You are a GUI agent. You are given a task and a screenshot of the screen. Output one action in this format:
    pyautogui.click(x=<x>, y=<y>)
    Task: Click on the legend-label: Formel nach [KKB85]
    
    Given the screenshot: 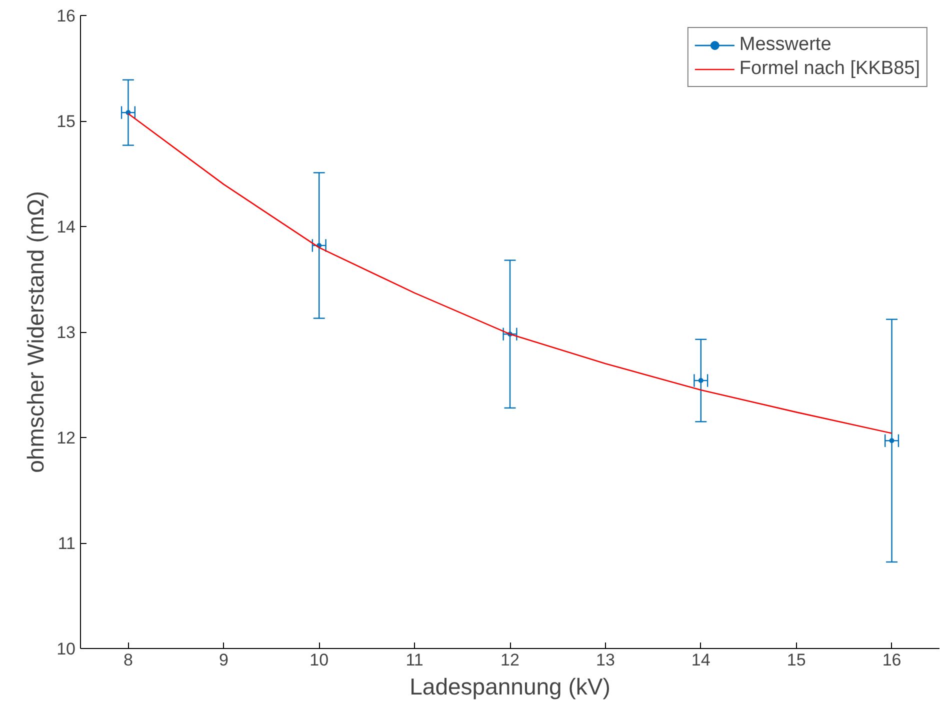 What is the action you would take?
    pyautogui.click(x=829, y=69)
    